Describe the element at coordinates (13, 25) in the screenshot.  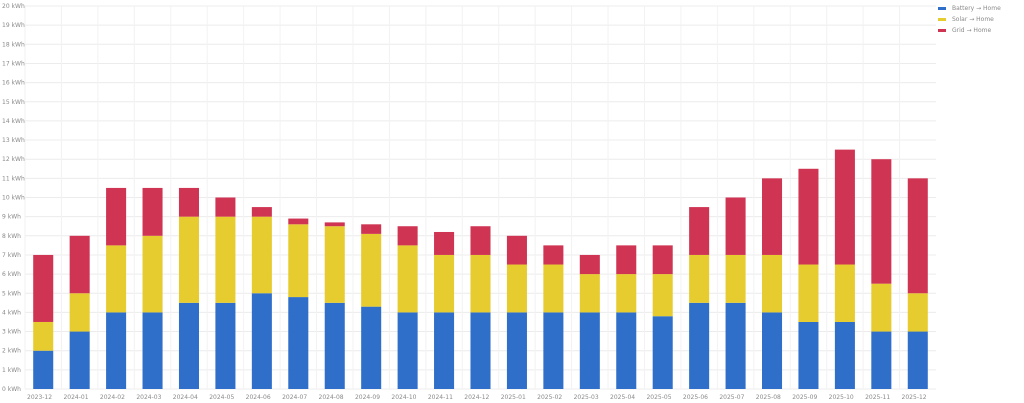
I see `y-tick-label: 19 kWh` at that location.